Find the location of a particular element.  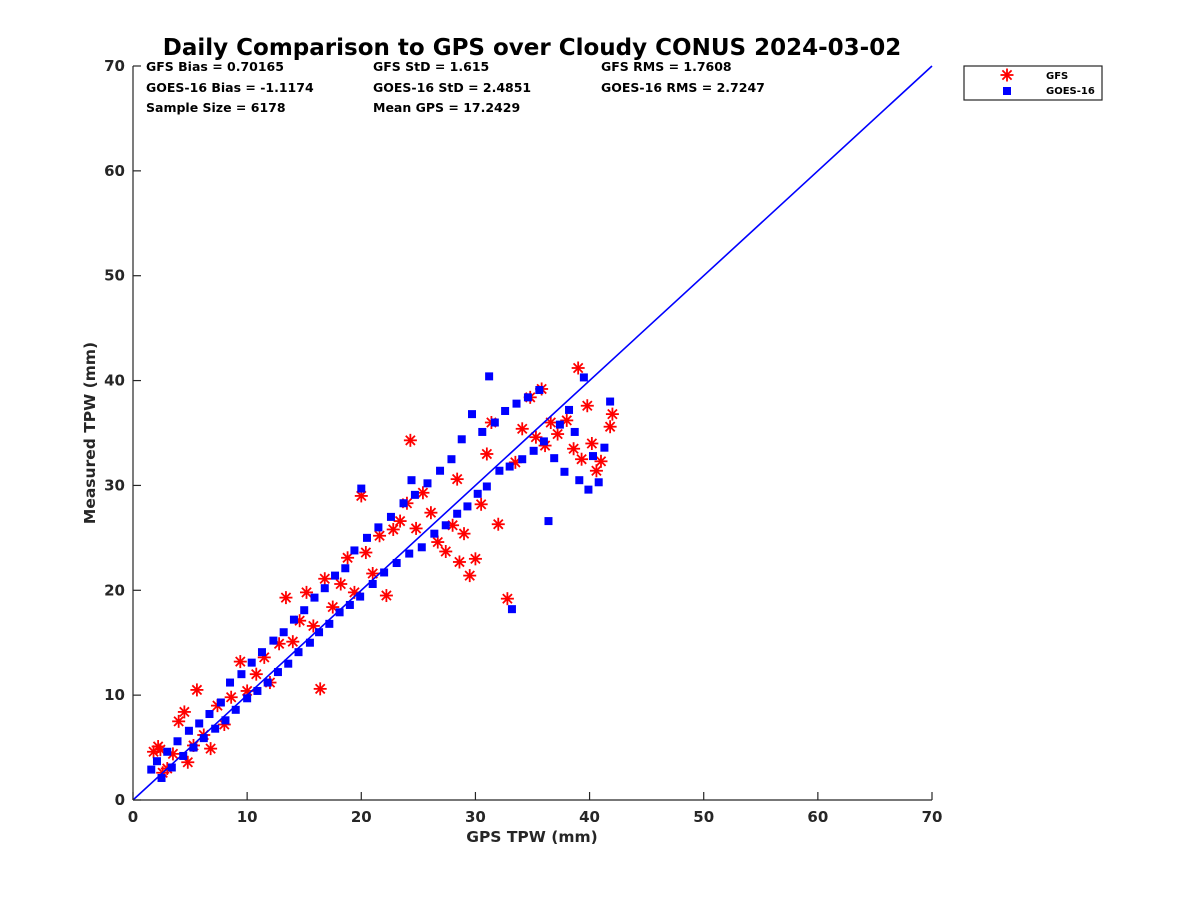

x-tick-label: 70 is located at coordinates (932, 817).